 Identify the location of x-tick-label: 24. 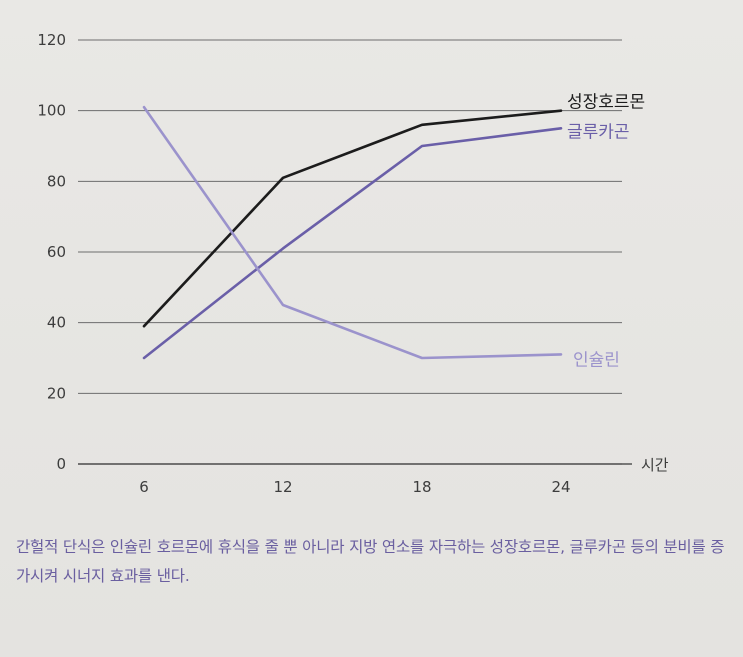
(560, 487).